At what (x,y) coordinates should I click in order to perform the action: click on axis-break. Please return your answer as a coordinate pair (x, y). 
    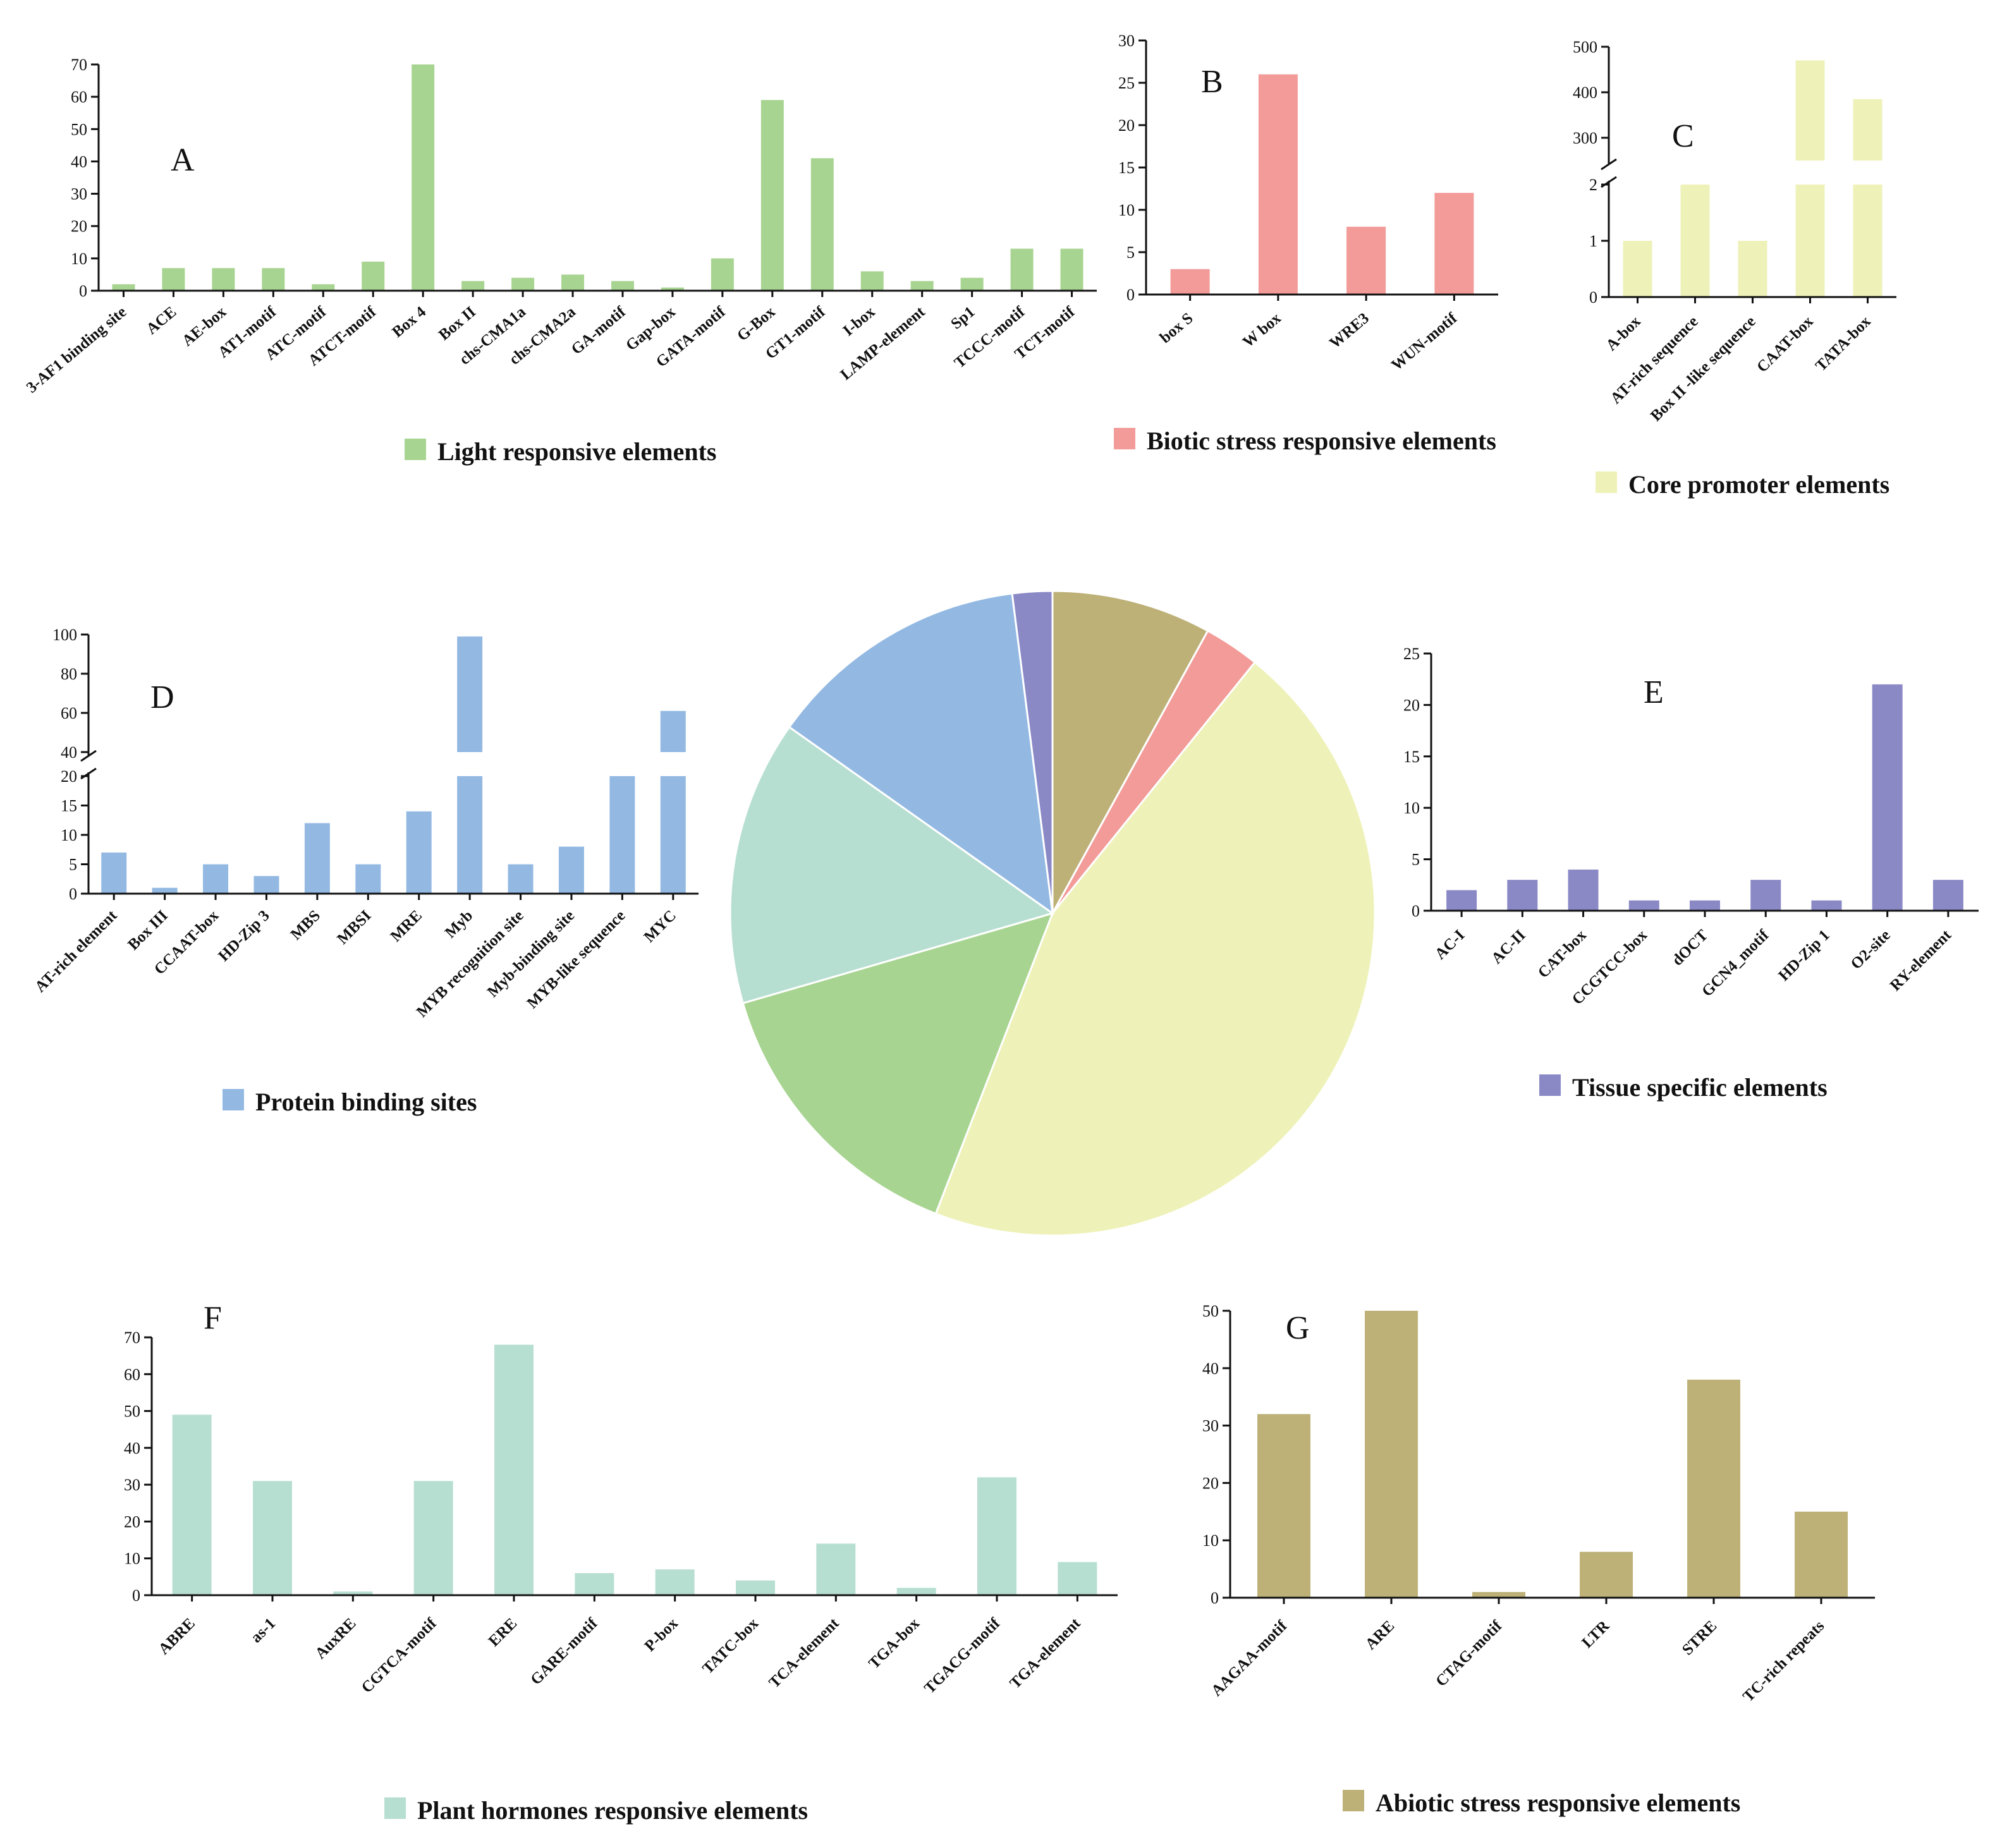
    Looking at the image, I should click on (88, 756).